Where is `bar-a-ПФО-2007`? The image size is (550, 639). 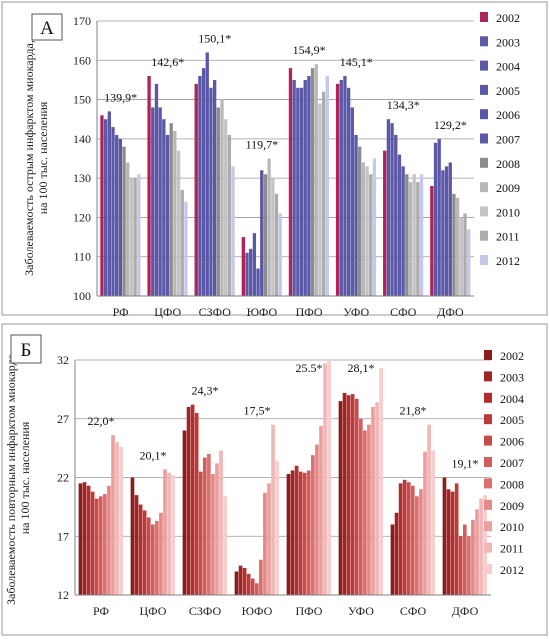 bar-a-ПФО-2007 is located at coordinates (309, 186).